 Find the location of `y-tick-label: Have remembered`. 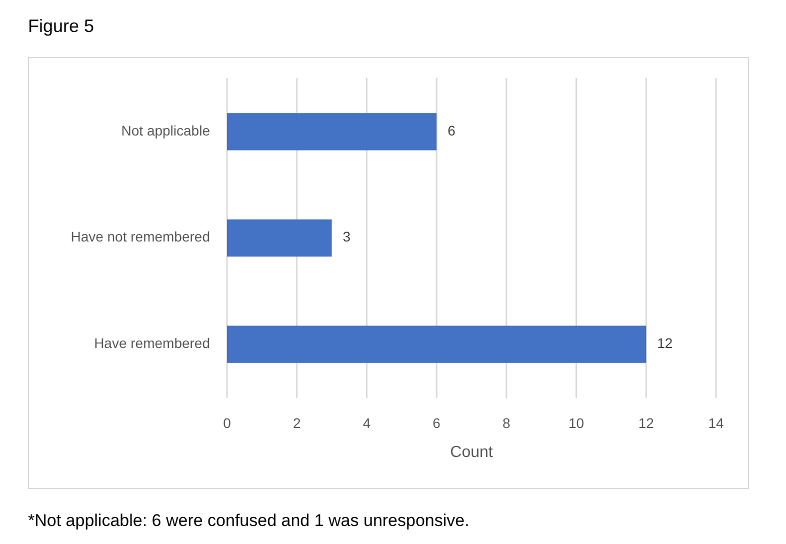

y-tick-label: Have remembered is located at coordinates (152, 343).